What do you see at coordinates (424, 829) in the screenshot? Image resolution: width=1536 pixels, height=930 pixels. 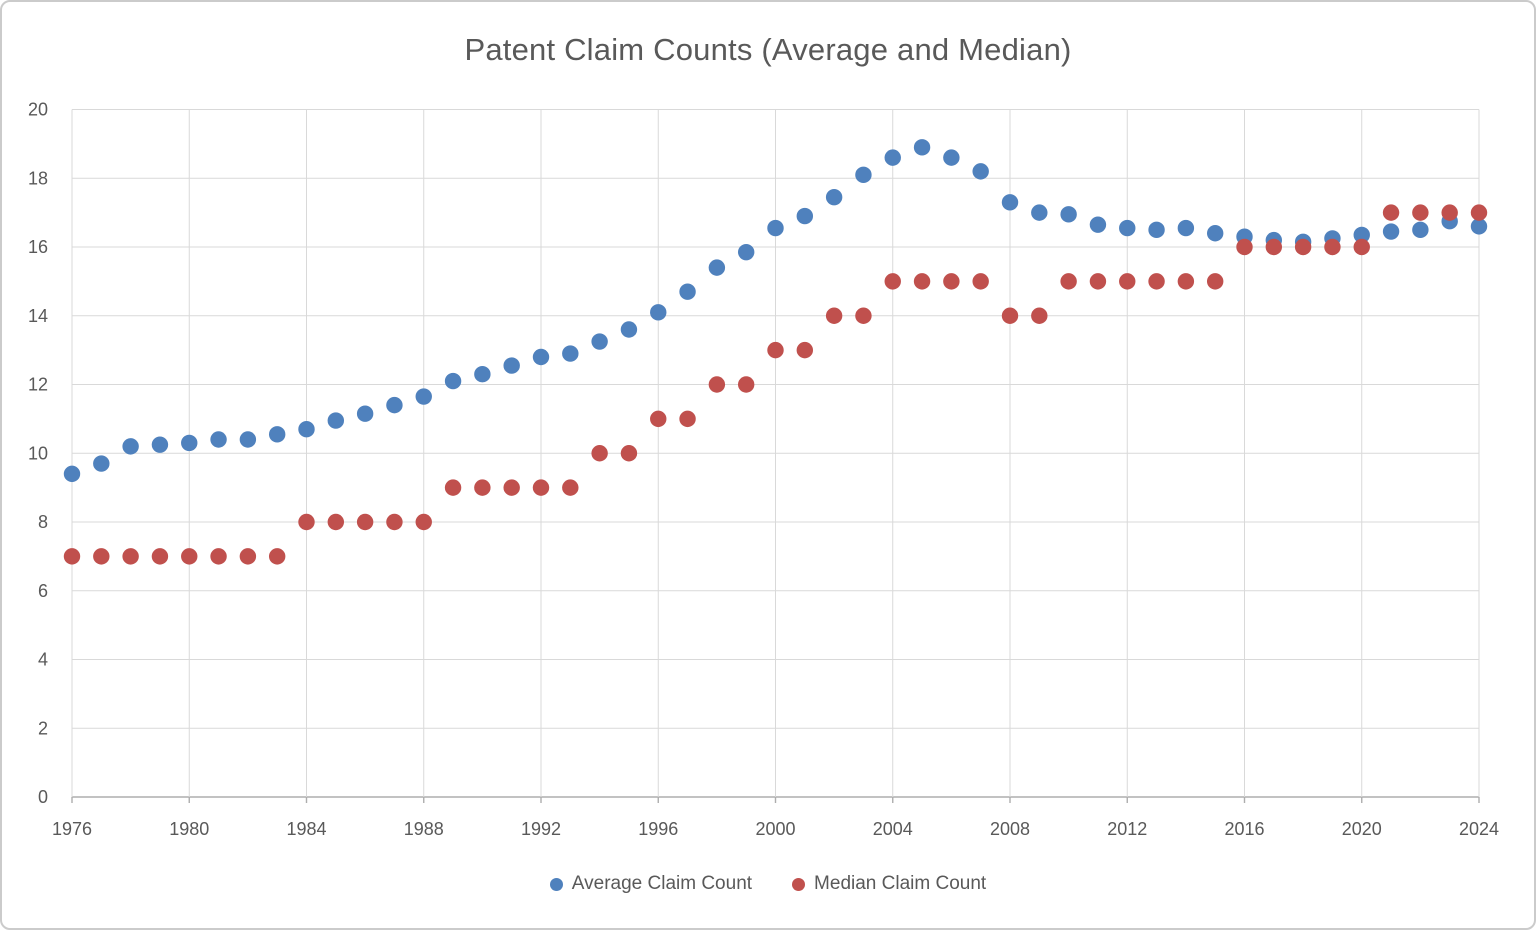 I see `x-tick-label: 1988` at bounding box center [424, 829].